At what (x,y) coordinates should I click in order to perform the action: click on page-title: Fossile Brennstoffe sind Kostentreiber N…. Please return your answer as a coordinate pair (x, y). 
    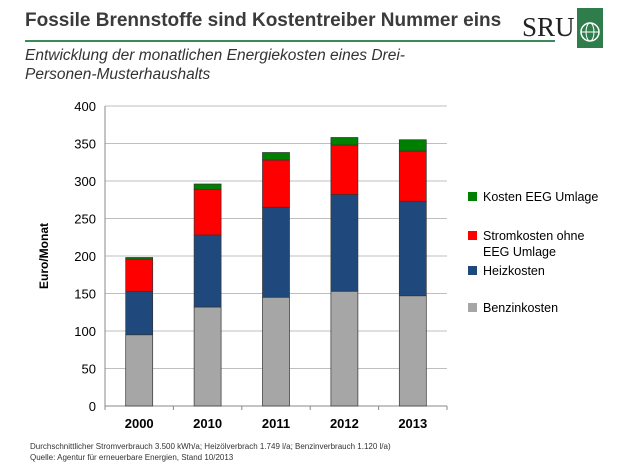
    Looking at the image, I should click on (263, 20).